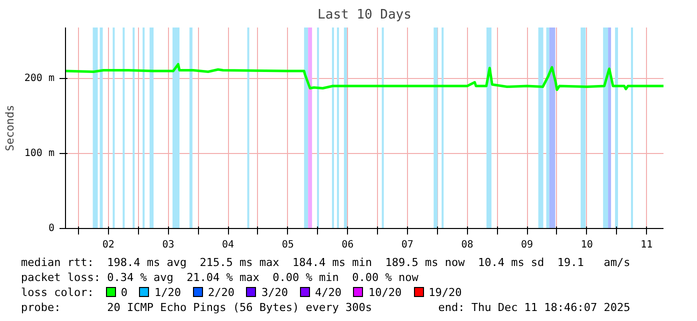 The width and height of the screenshot is (697, 321). Describe the element at coordinates (534, 307) in the screenshot. I see `text: end: Thu Dec 11 18:46:07 2025` at that location.